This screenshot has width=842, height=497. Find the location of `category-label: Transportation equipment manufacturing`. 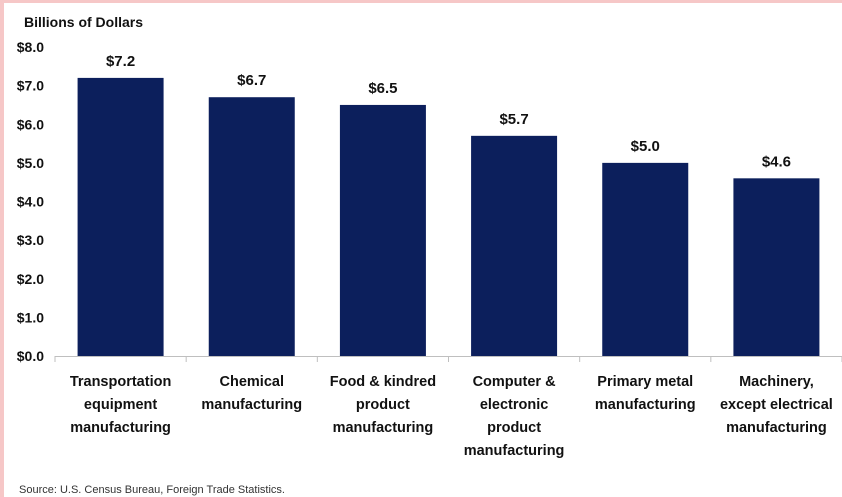

category-label: Transportation equipment manufacturing is located at coordinates (121, 405).